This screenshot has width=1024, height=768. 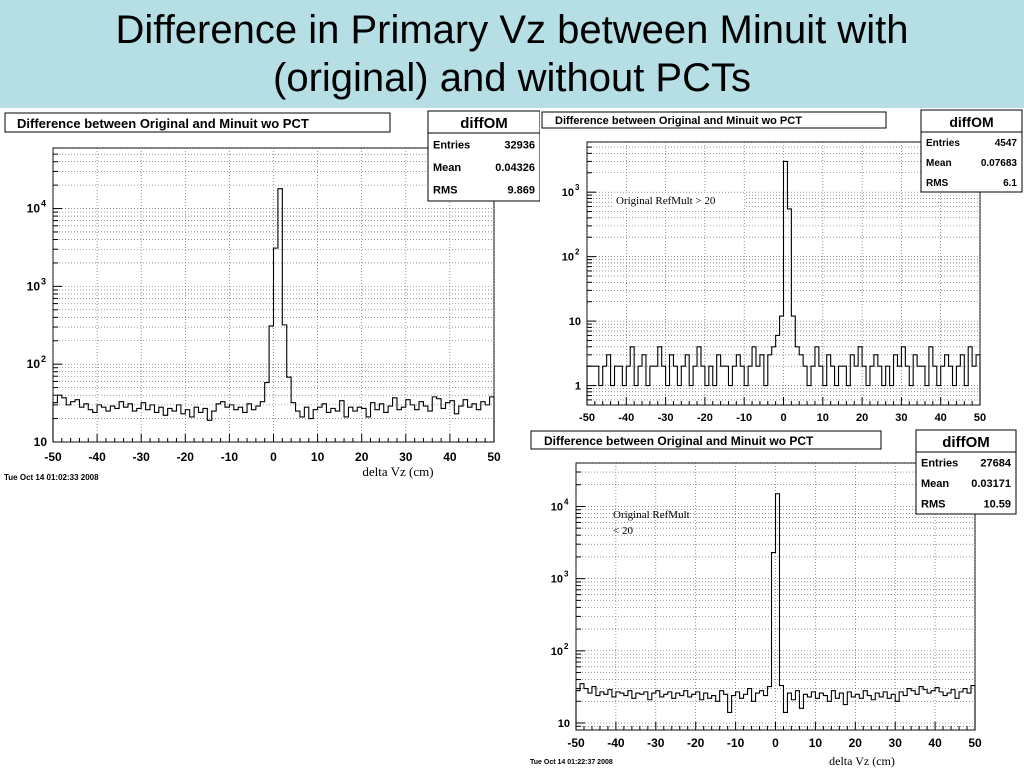 What do you see at coordinates (995, 463) in the screenshot?
I see `stats-box-value: 27684` at bounding box center [995, 463].